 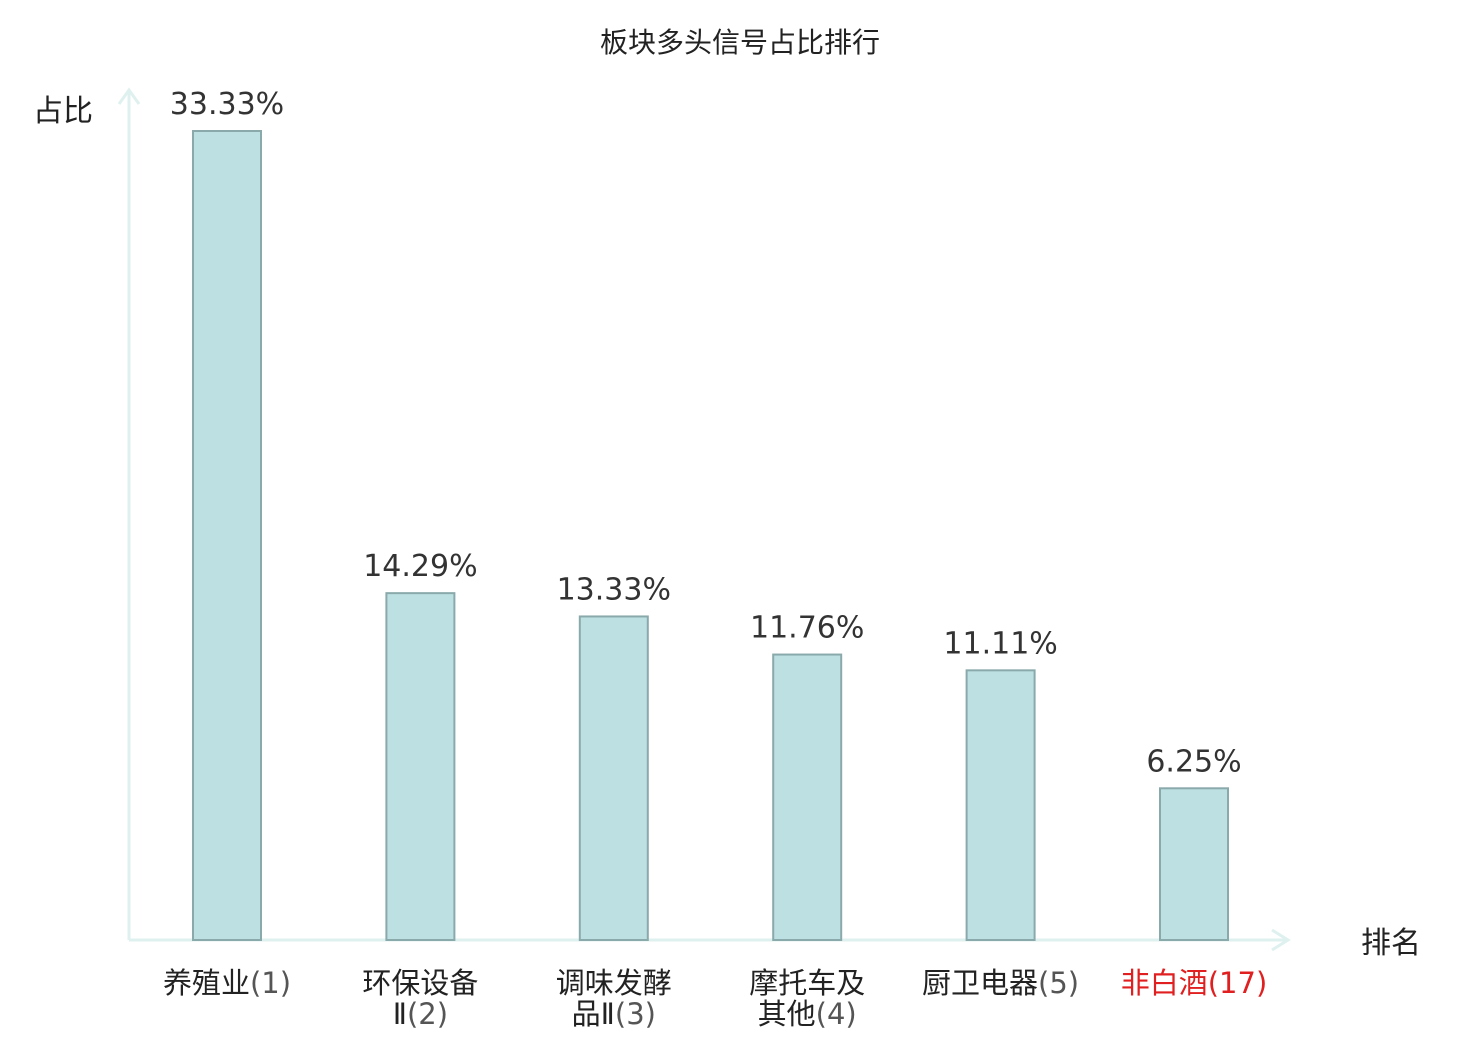 I want to click on y-axis, so click(x=129, y=513).